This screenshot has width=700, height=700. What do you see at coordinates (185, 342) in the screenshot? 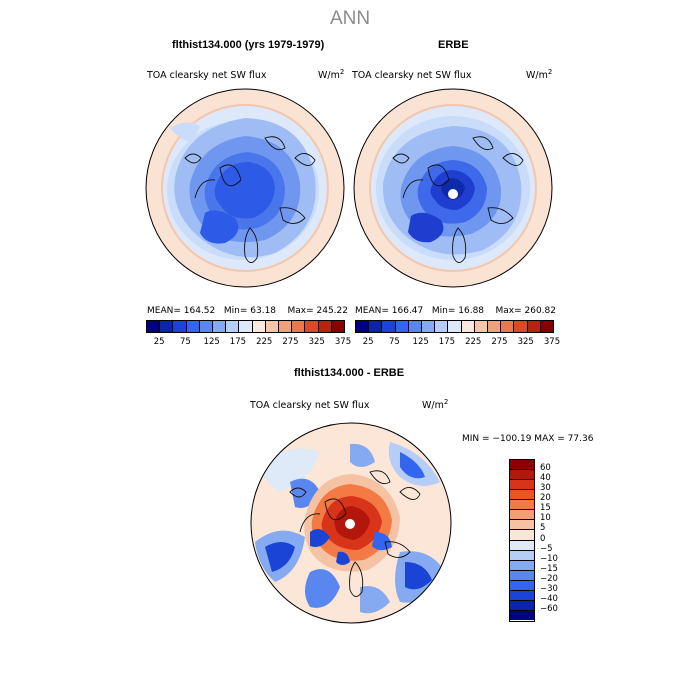
I see `left-colorbar-tick-label: 75` at bounding box center [185, 342].